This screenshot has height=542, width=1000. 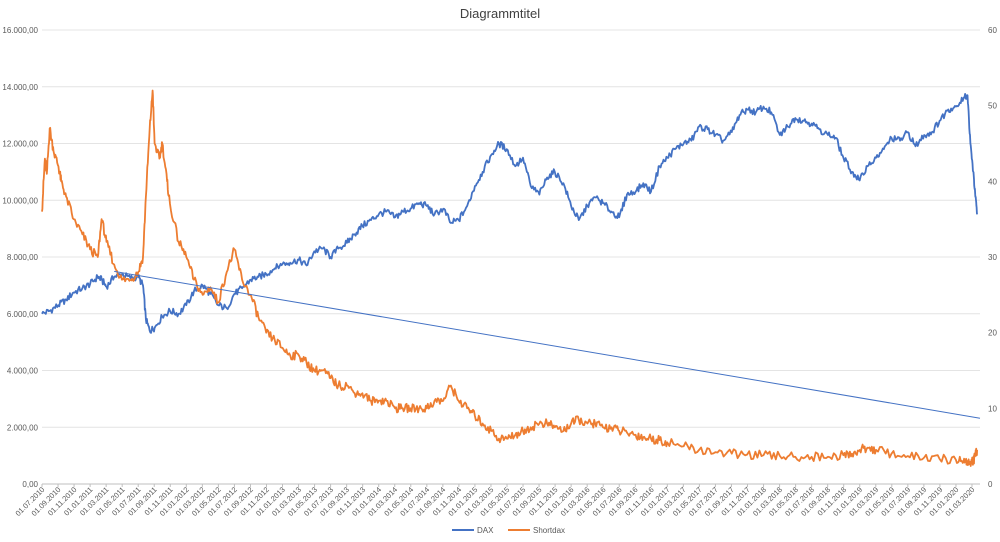 I want to click on left-tick-label: 10.000,00, so click(x=20, y=200).